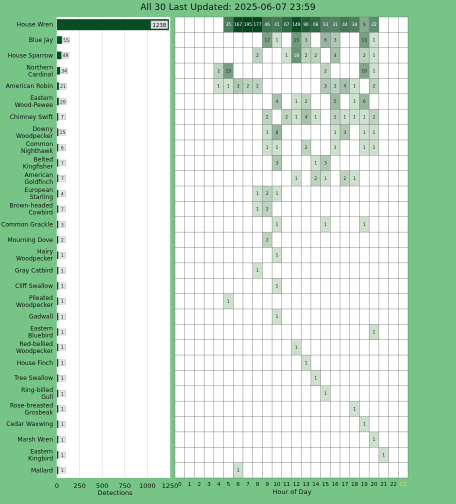 Image resolution: width=456 pixels, height=504 pixels. What do you see at coordinates (34, 102) in the screenshot?
I see `species-label-5: Eastern Wood-Pewee` at bounding box center [34, 102].